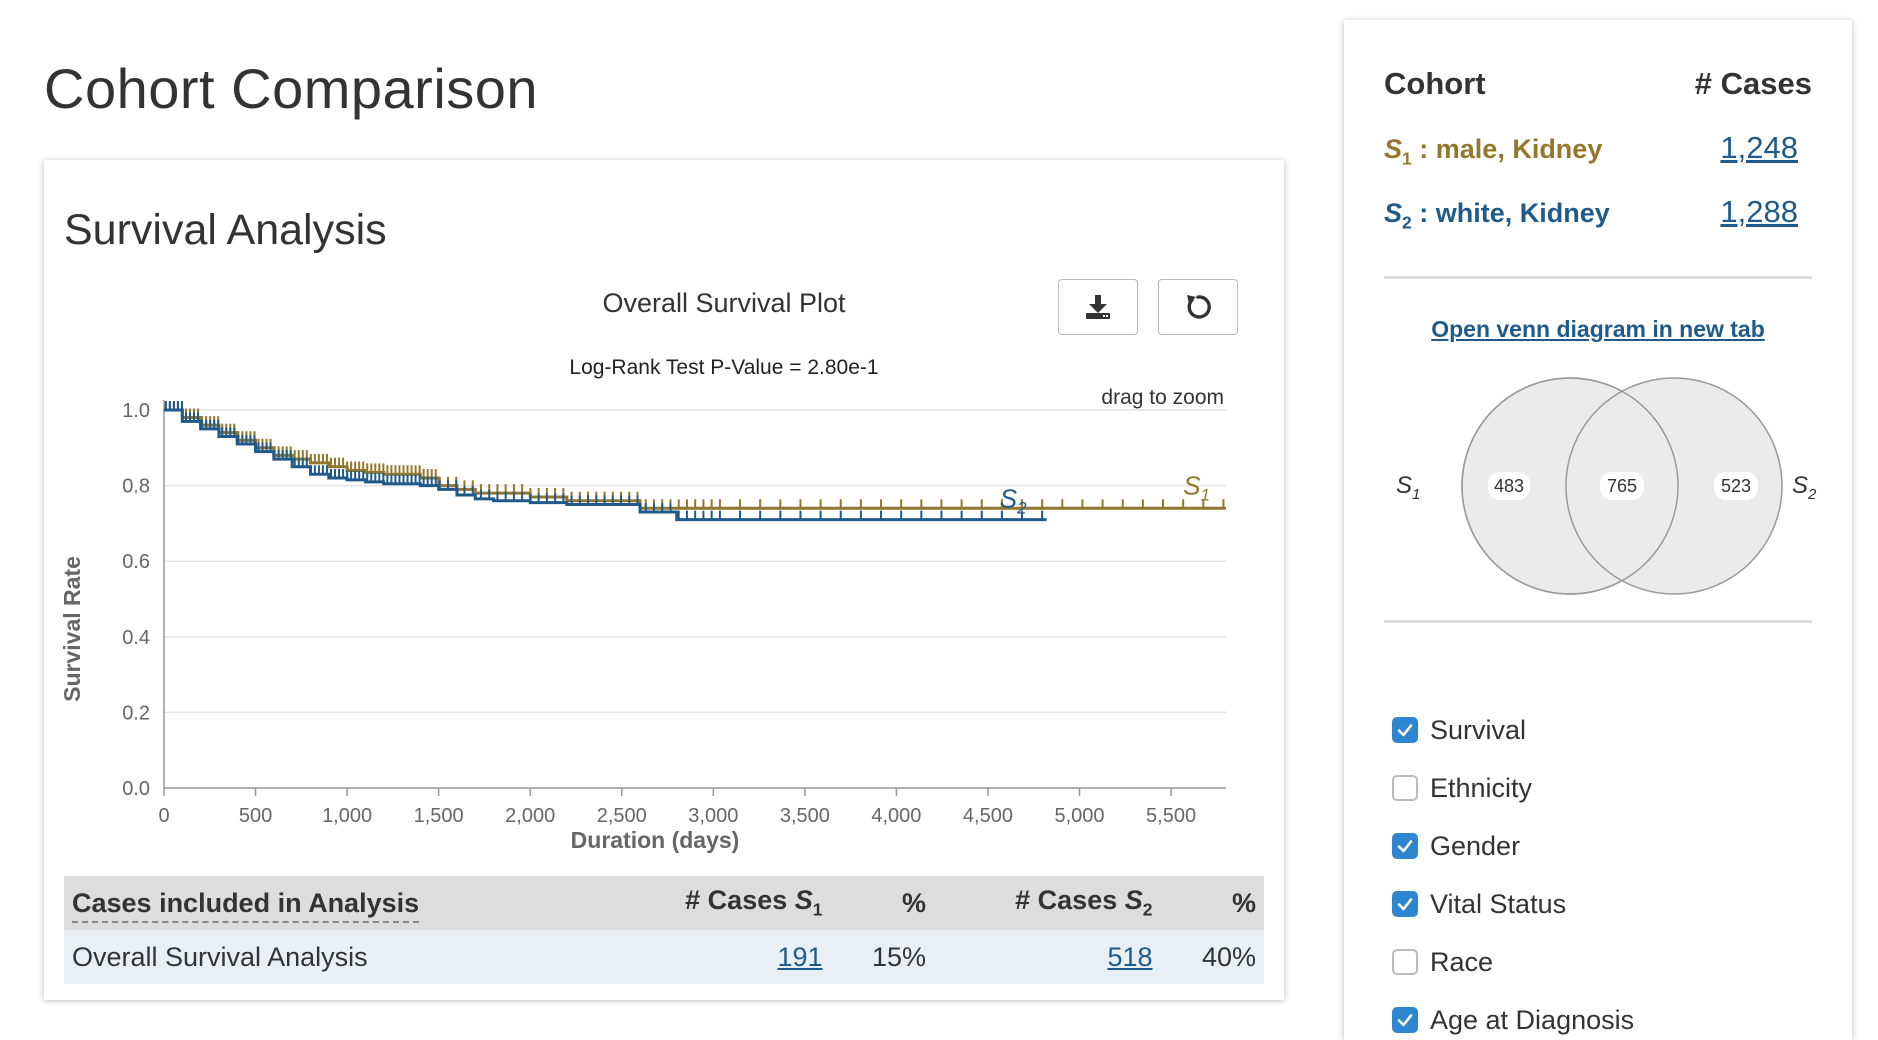 The width and height of the screenshot is (1878, 1040). What do you see at coordinates (882, 903) in the screenshot?
I see `header-pct-s1: %` at bounding box center [882, 903].